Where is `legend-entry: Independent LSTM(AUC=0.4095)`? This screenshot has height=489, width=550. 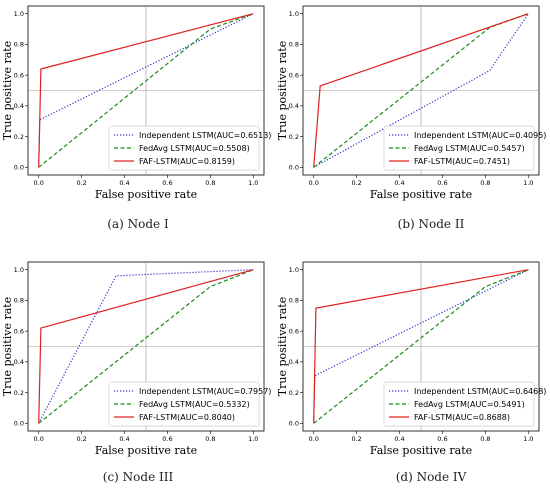
legend-entry: Independent LSTM(AUC=0.4095) is located at coordinates (480, 135).